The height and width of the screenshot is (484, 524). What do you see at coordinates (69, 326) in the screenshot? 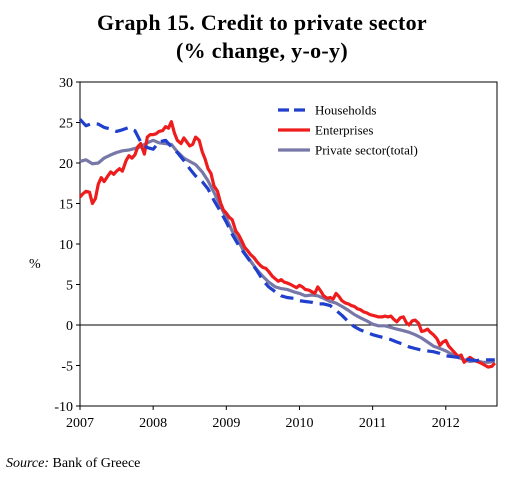
I see `y-tick-label: 0` at bounding box center [69, 326].